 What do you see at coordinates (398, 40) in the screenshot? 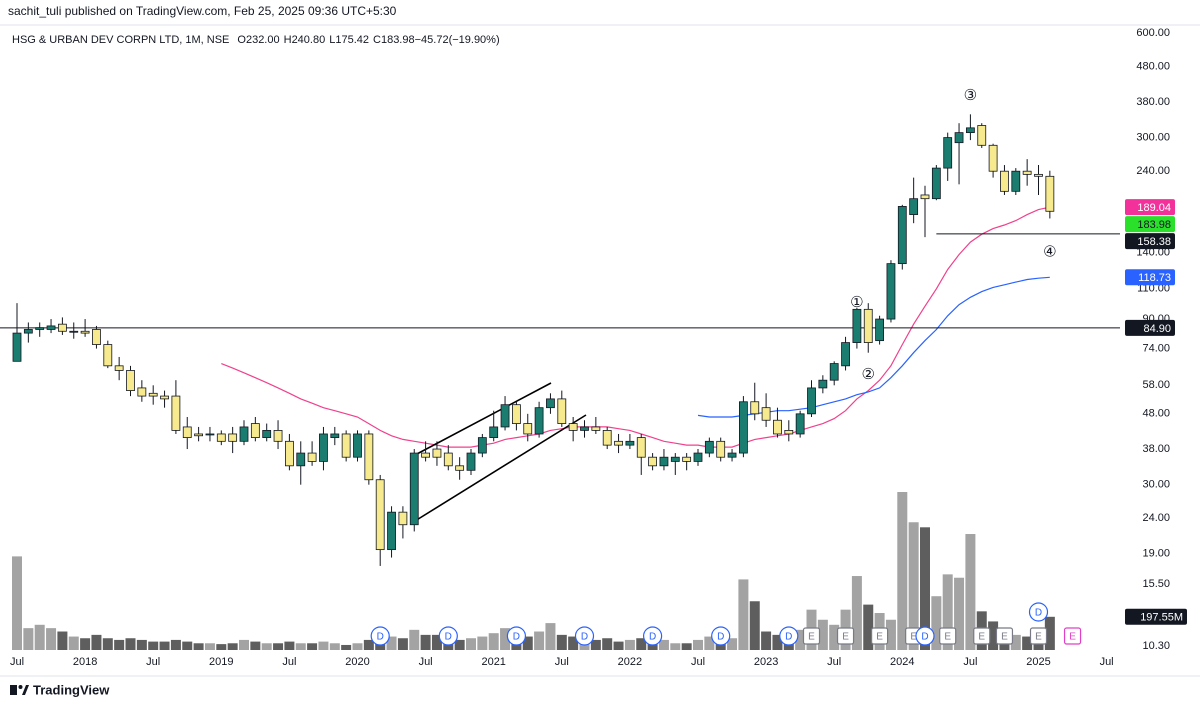
I see `legend-value: 183.98` at bounding box center [398, 40].